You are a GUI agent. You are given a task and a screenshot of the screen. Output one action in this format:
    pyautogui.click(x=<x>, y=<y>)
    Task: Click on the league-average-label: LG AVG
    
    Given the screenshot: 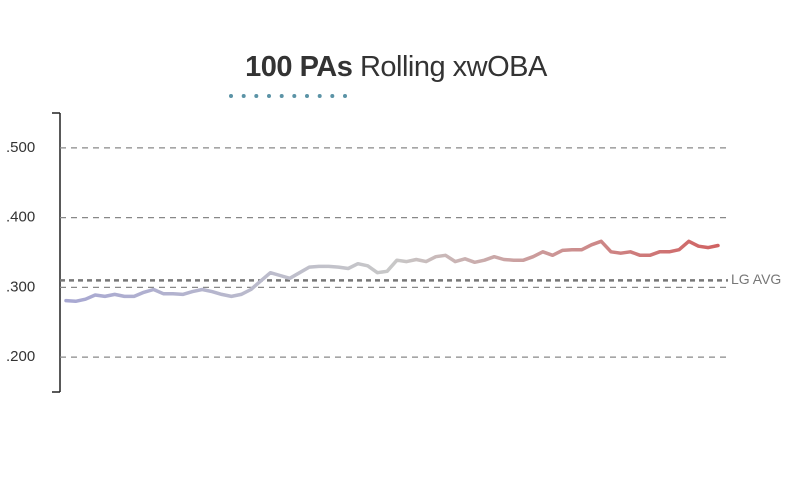 What is the action you would take?
    pyautogui.click(x=756, y=279)
    